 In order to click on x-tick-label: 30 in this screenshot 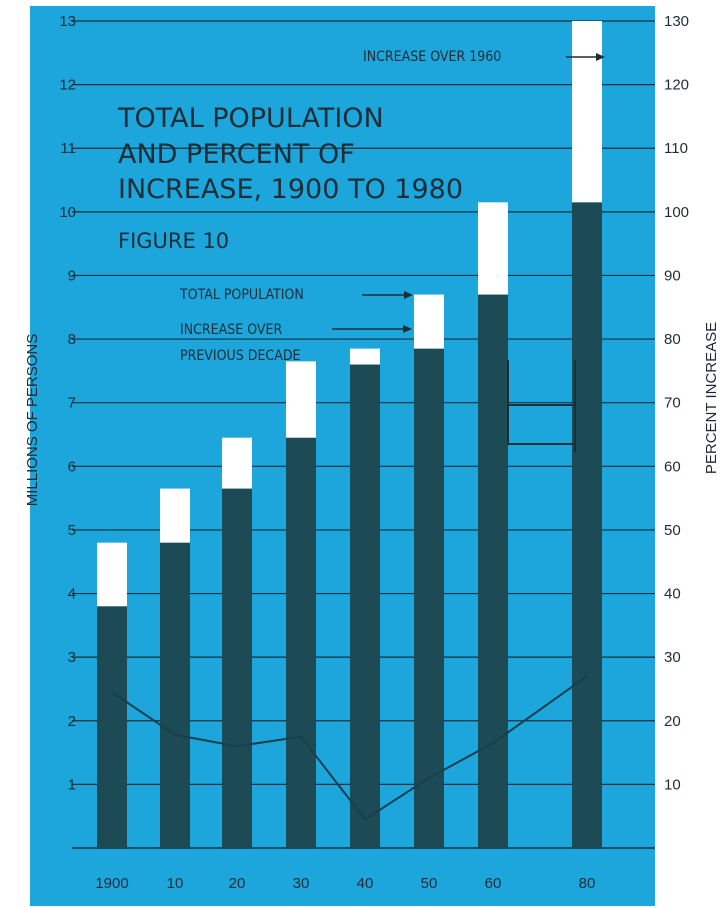, I will do `click(301, 883)`.